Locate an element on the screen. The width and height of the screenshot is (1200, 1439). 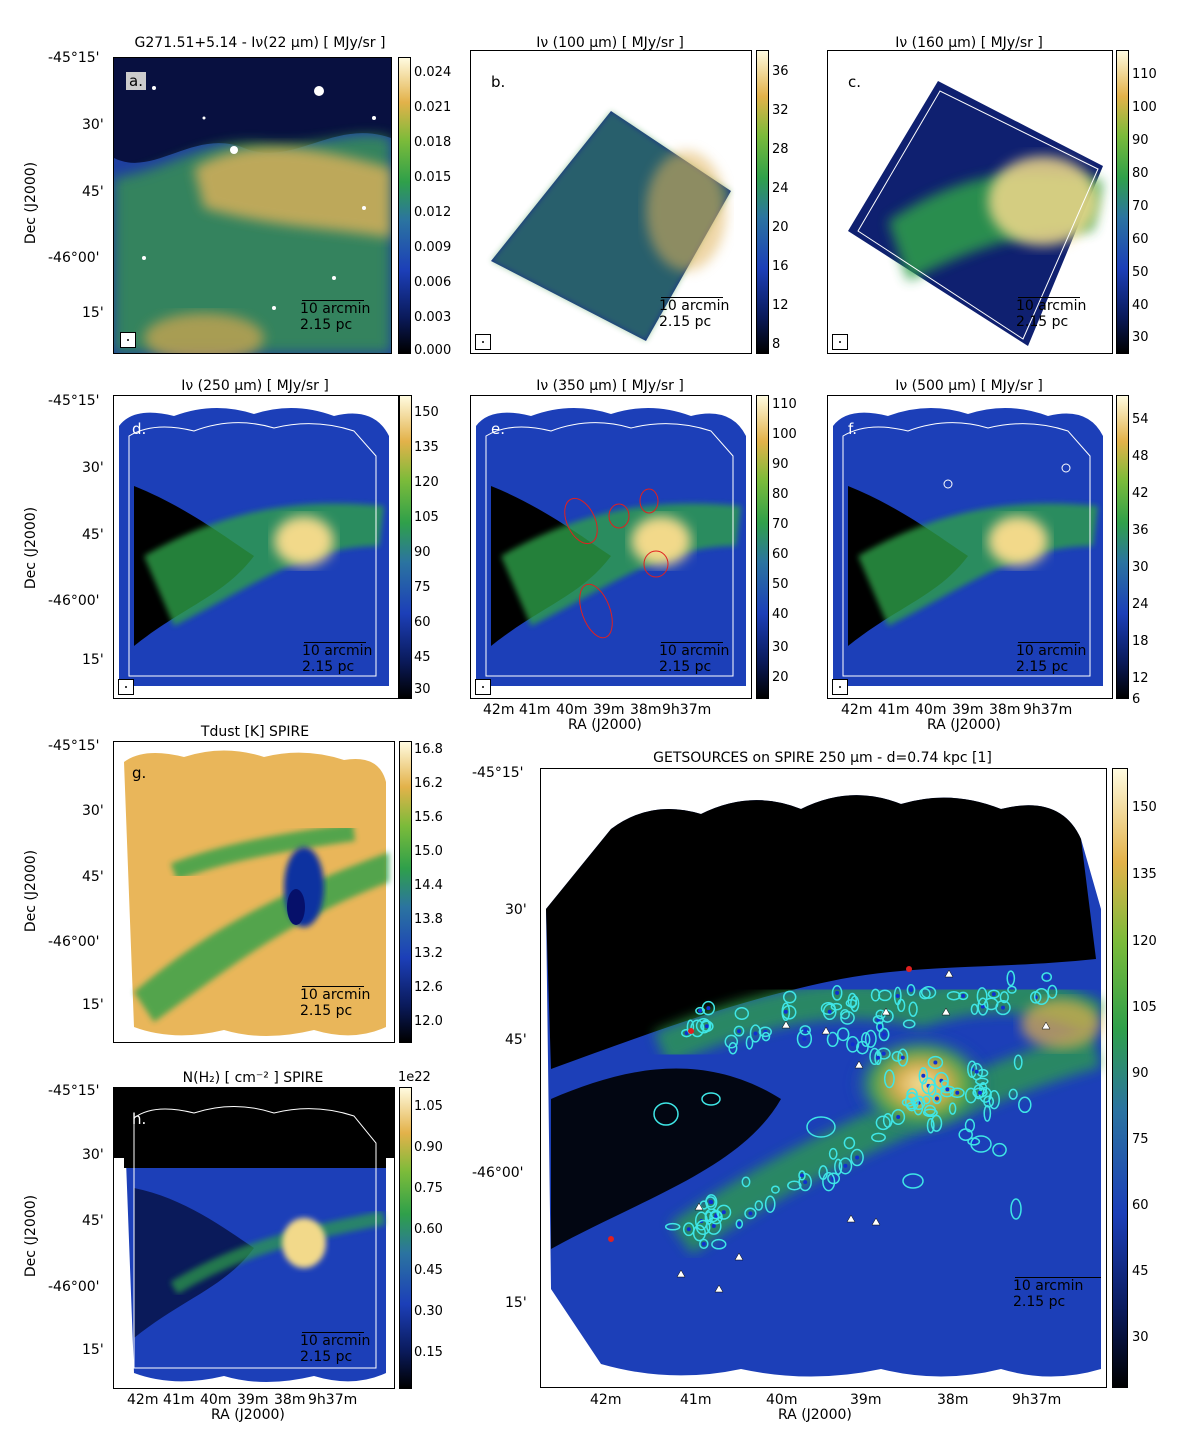
cbar-tick: 45 is located at coordinates (1140, 1271).